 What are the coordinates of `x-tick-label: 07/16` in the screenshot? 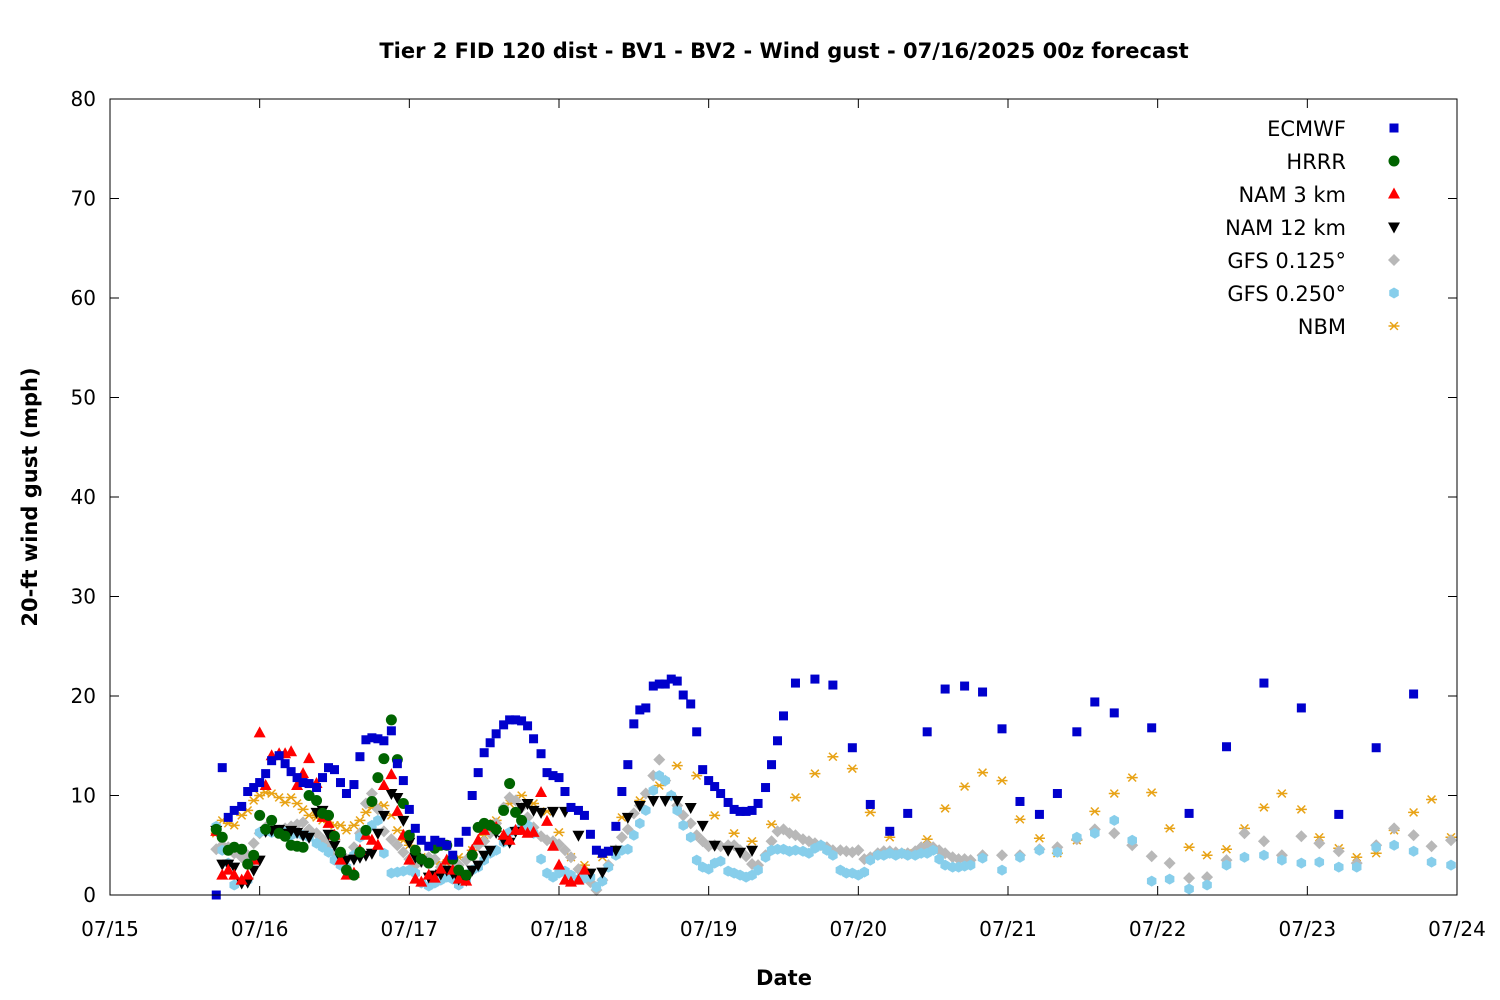 It's located at (260, 929).